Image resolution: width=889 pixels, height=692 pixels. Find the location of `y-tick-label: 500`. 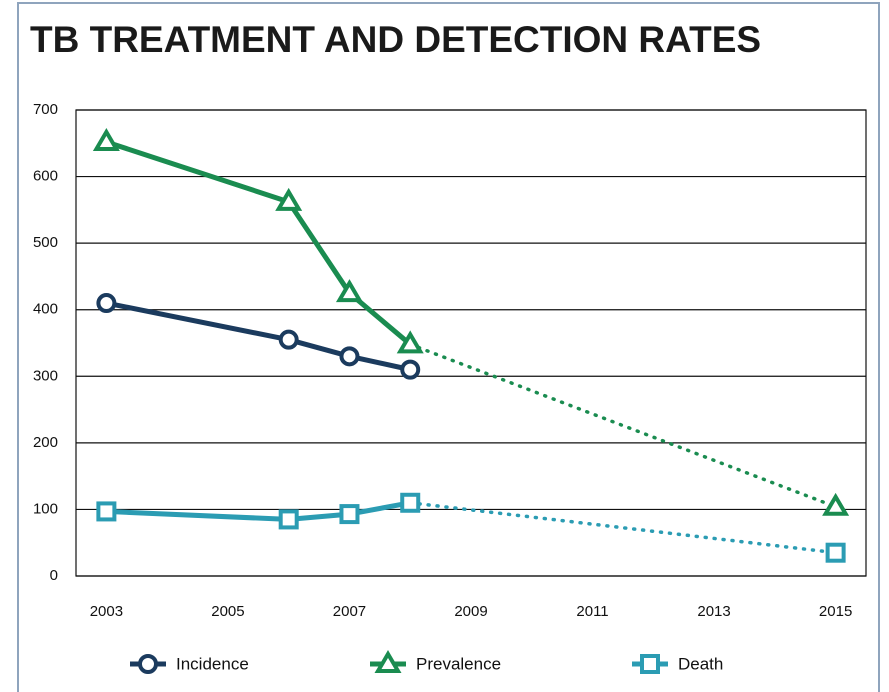

y-tick-label: 500 is located at coordinates (45, 242).